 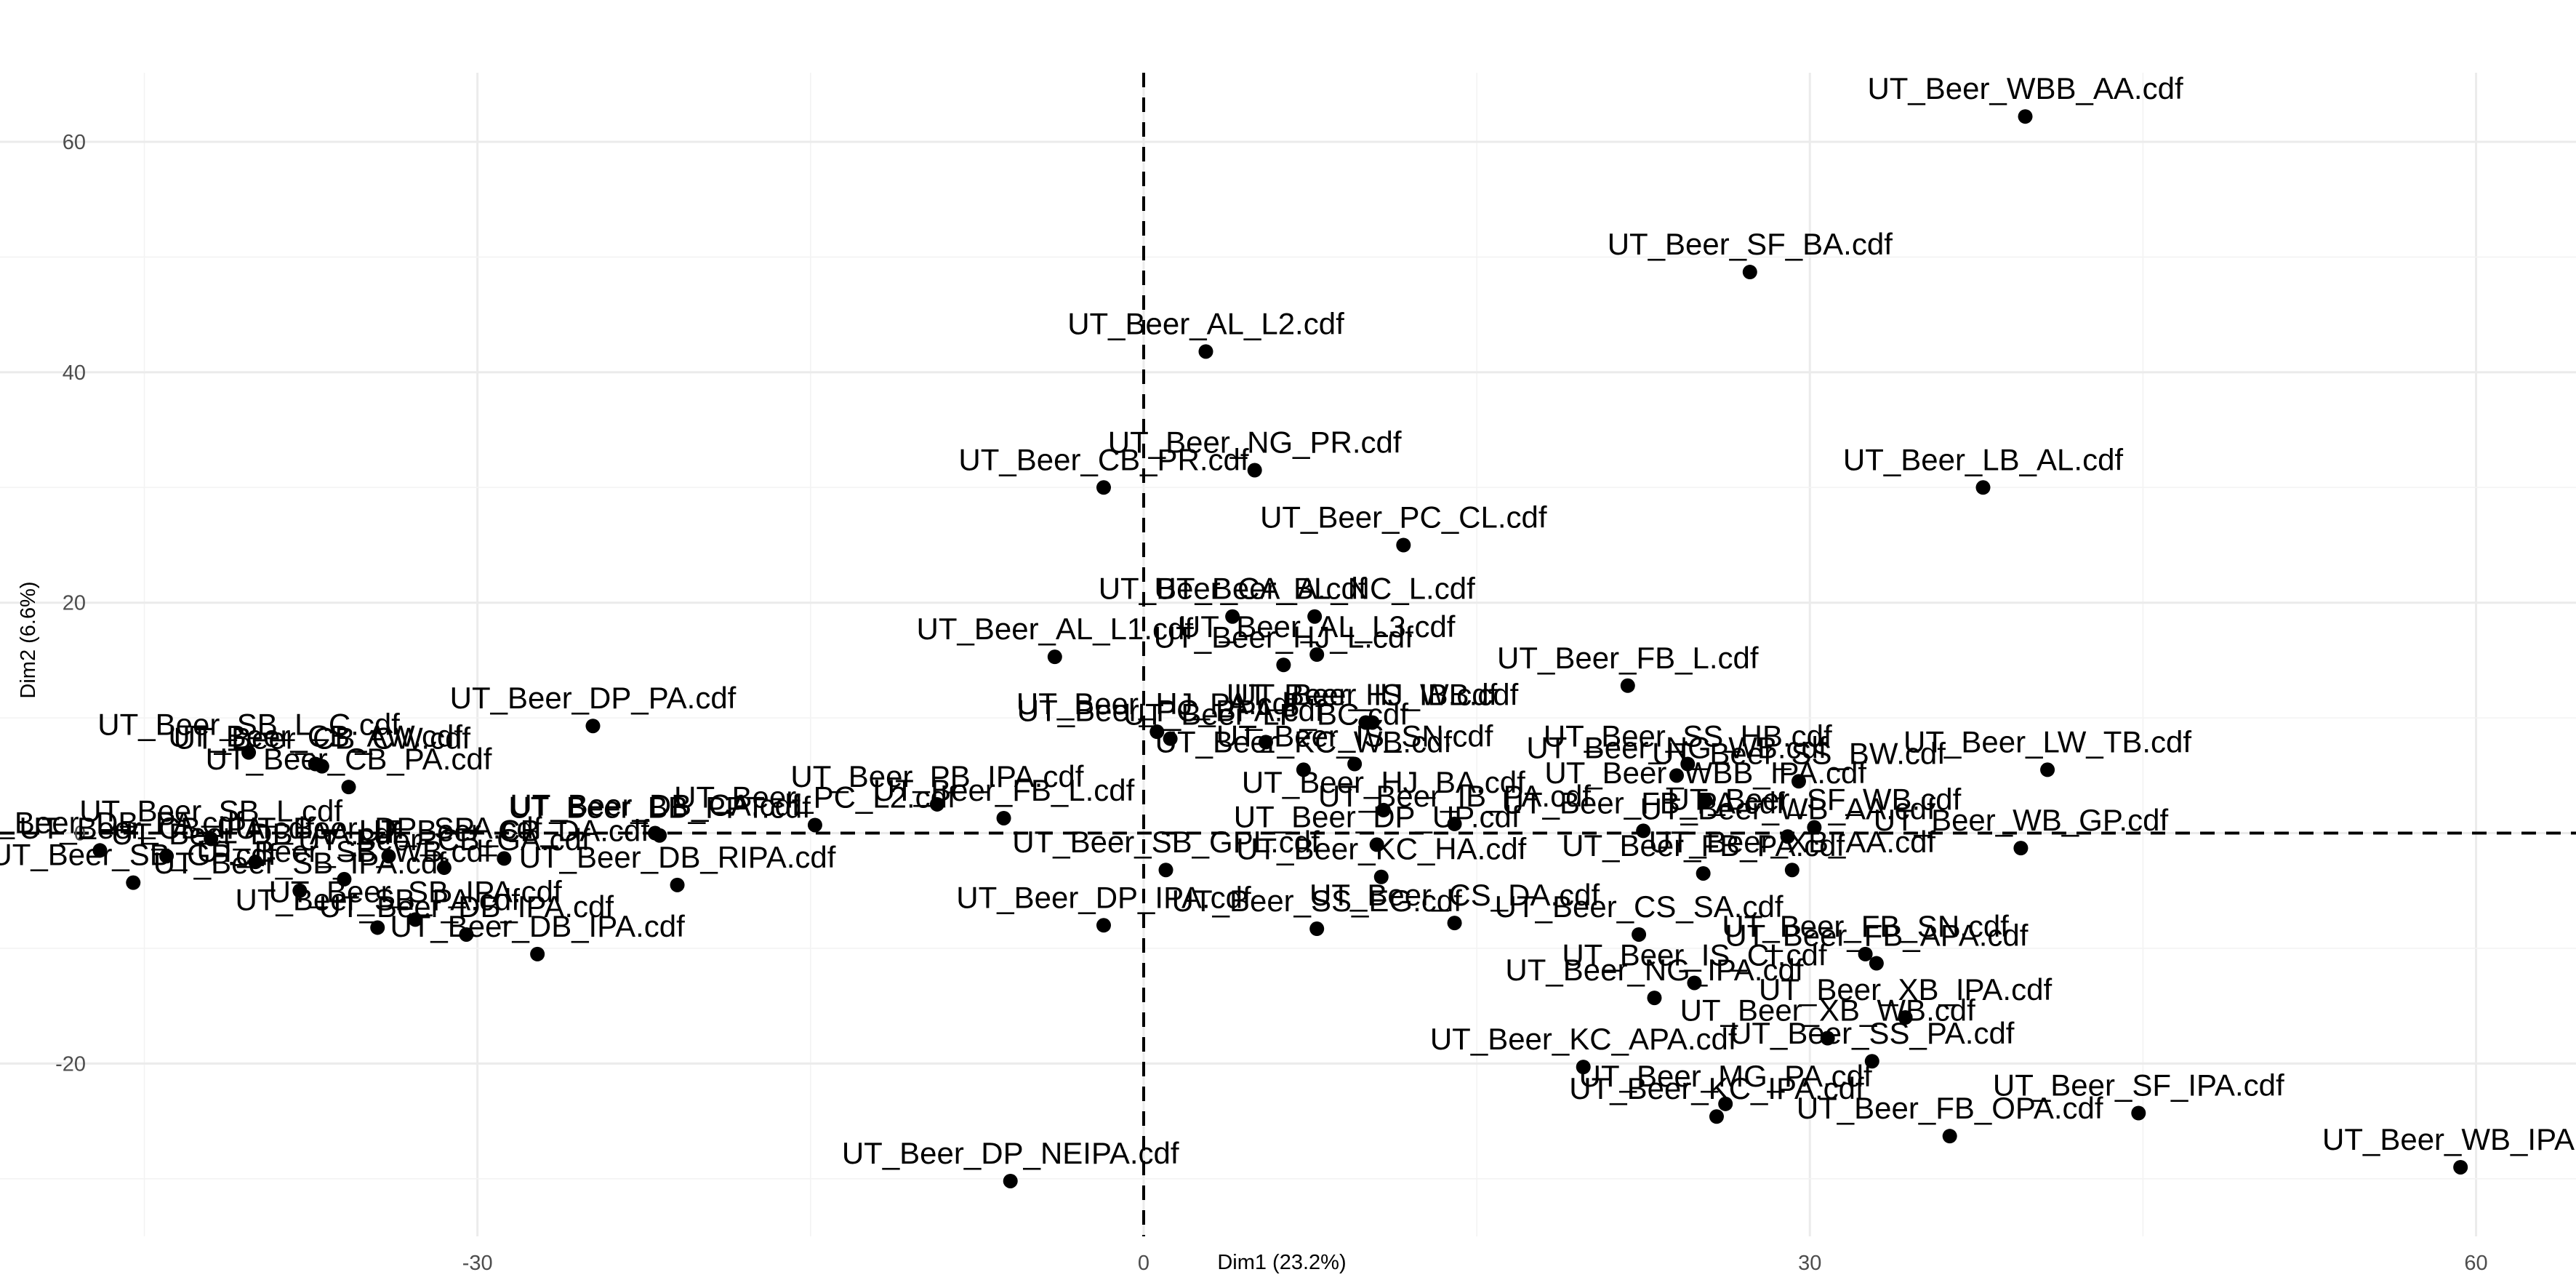 What do you see at coordinates (655, 805) in the screenshot?
I see `point-label: UT_Beer_DB_CA.cdf` at bounding box center [655, 805].